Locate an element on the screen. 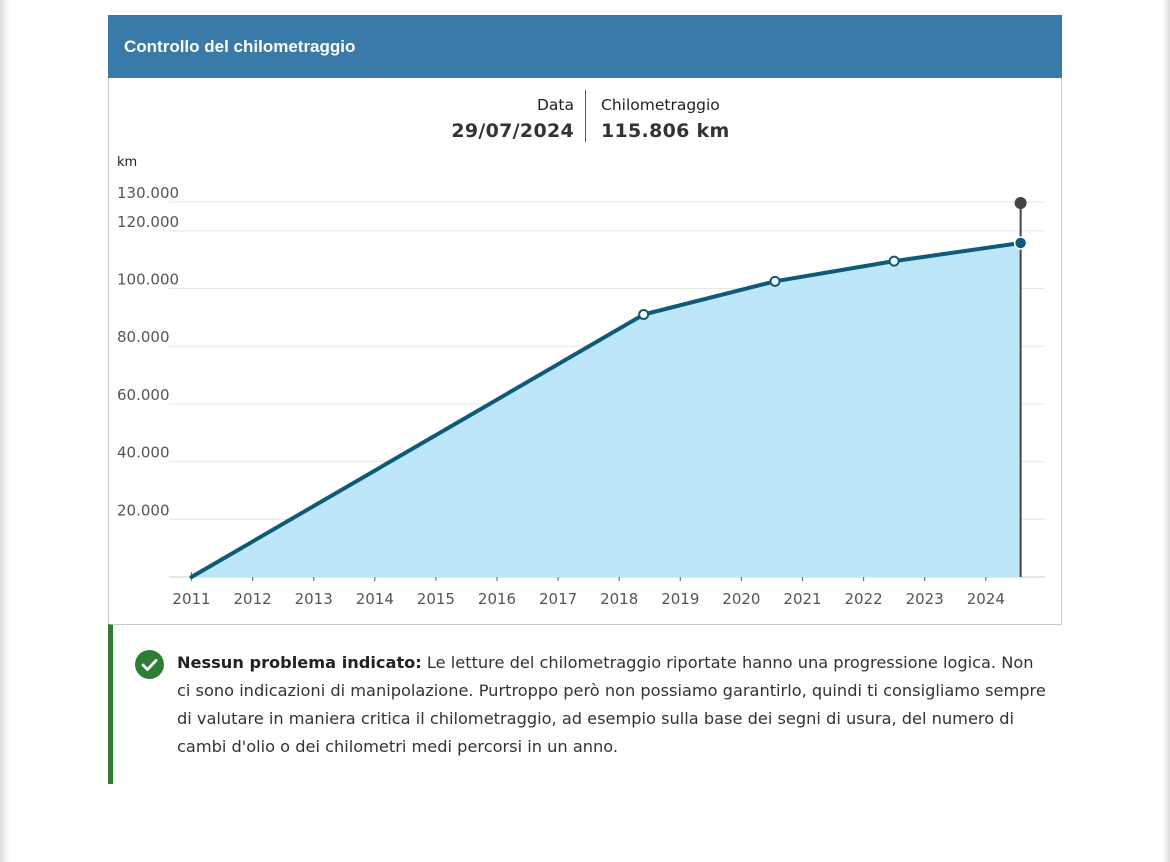  x-tick-label: 2019 is located at coordinates (680, 599).